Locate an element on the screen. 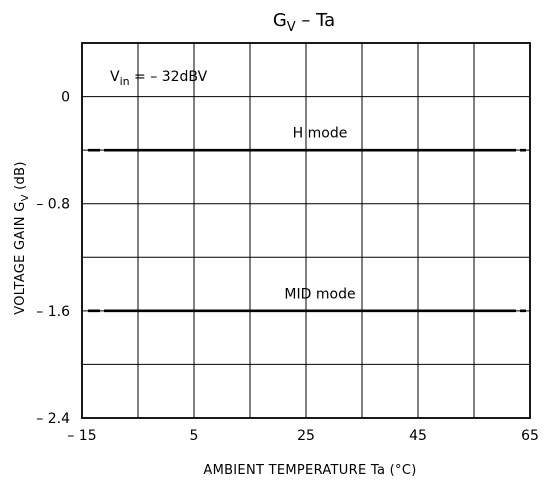 The image size is (547, 485). series-label-1: MID mode is located at coordinates (319, 294).